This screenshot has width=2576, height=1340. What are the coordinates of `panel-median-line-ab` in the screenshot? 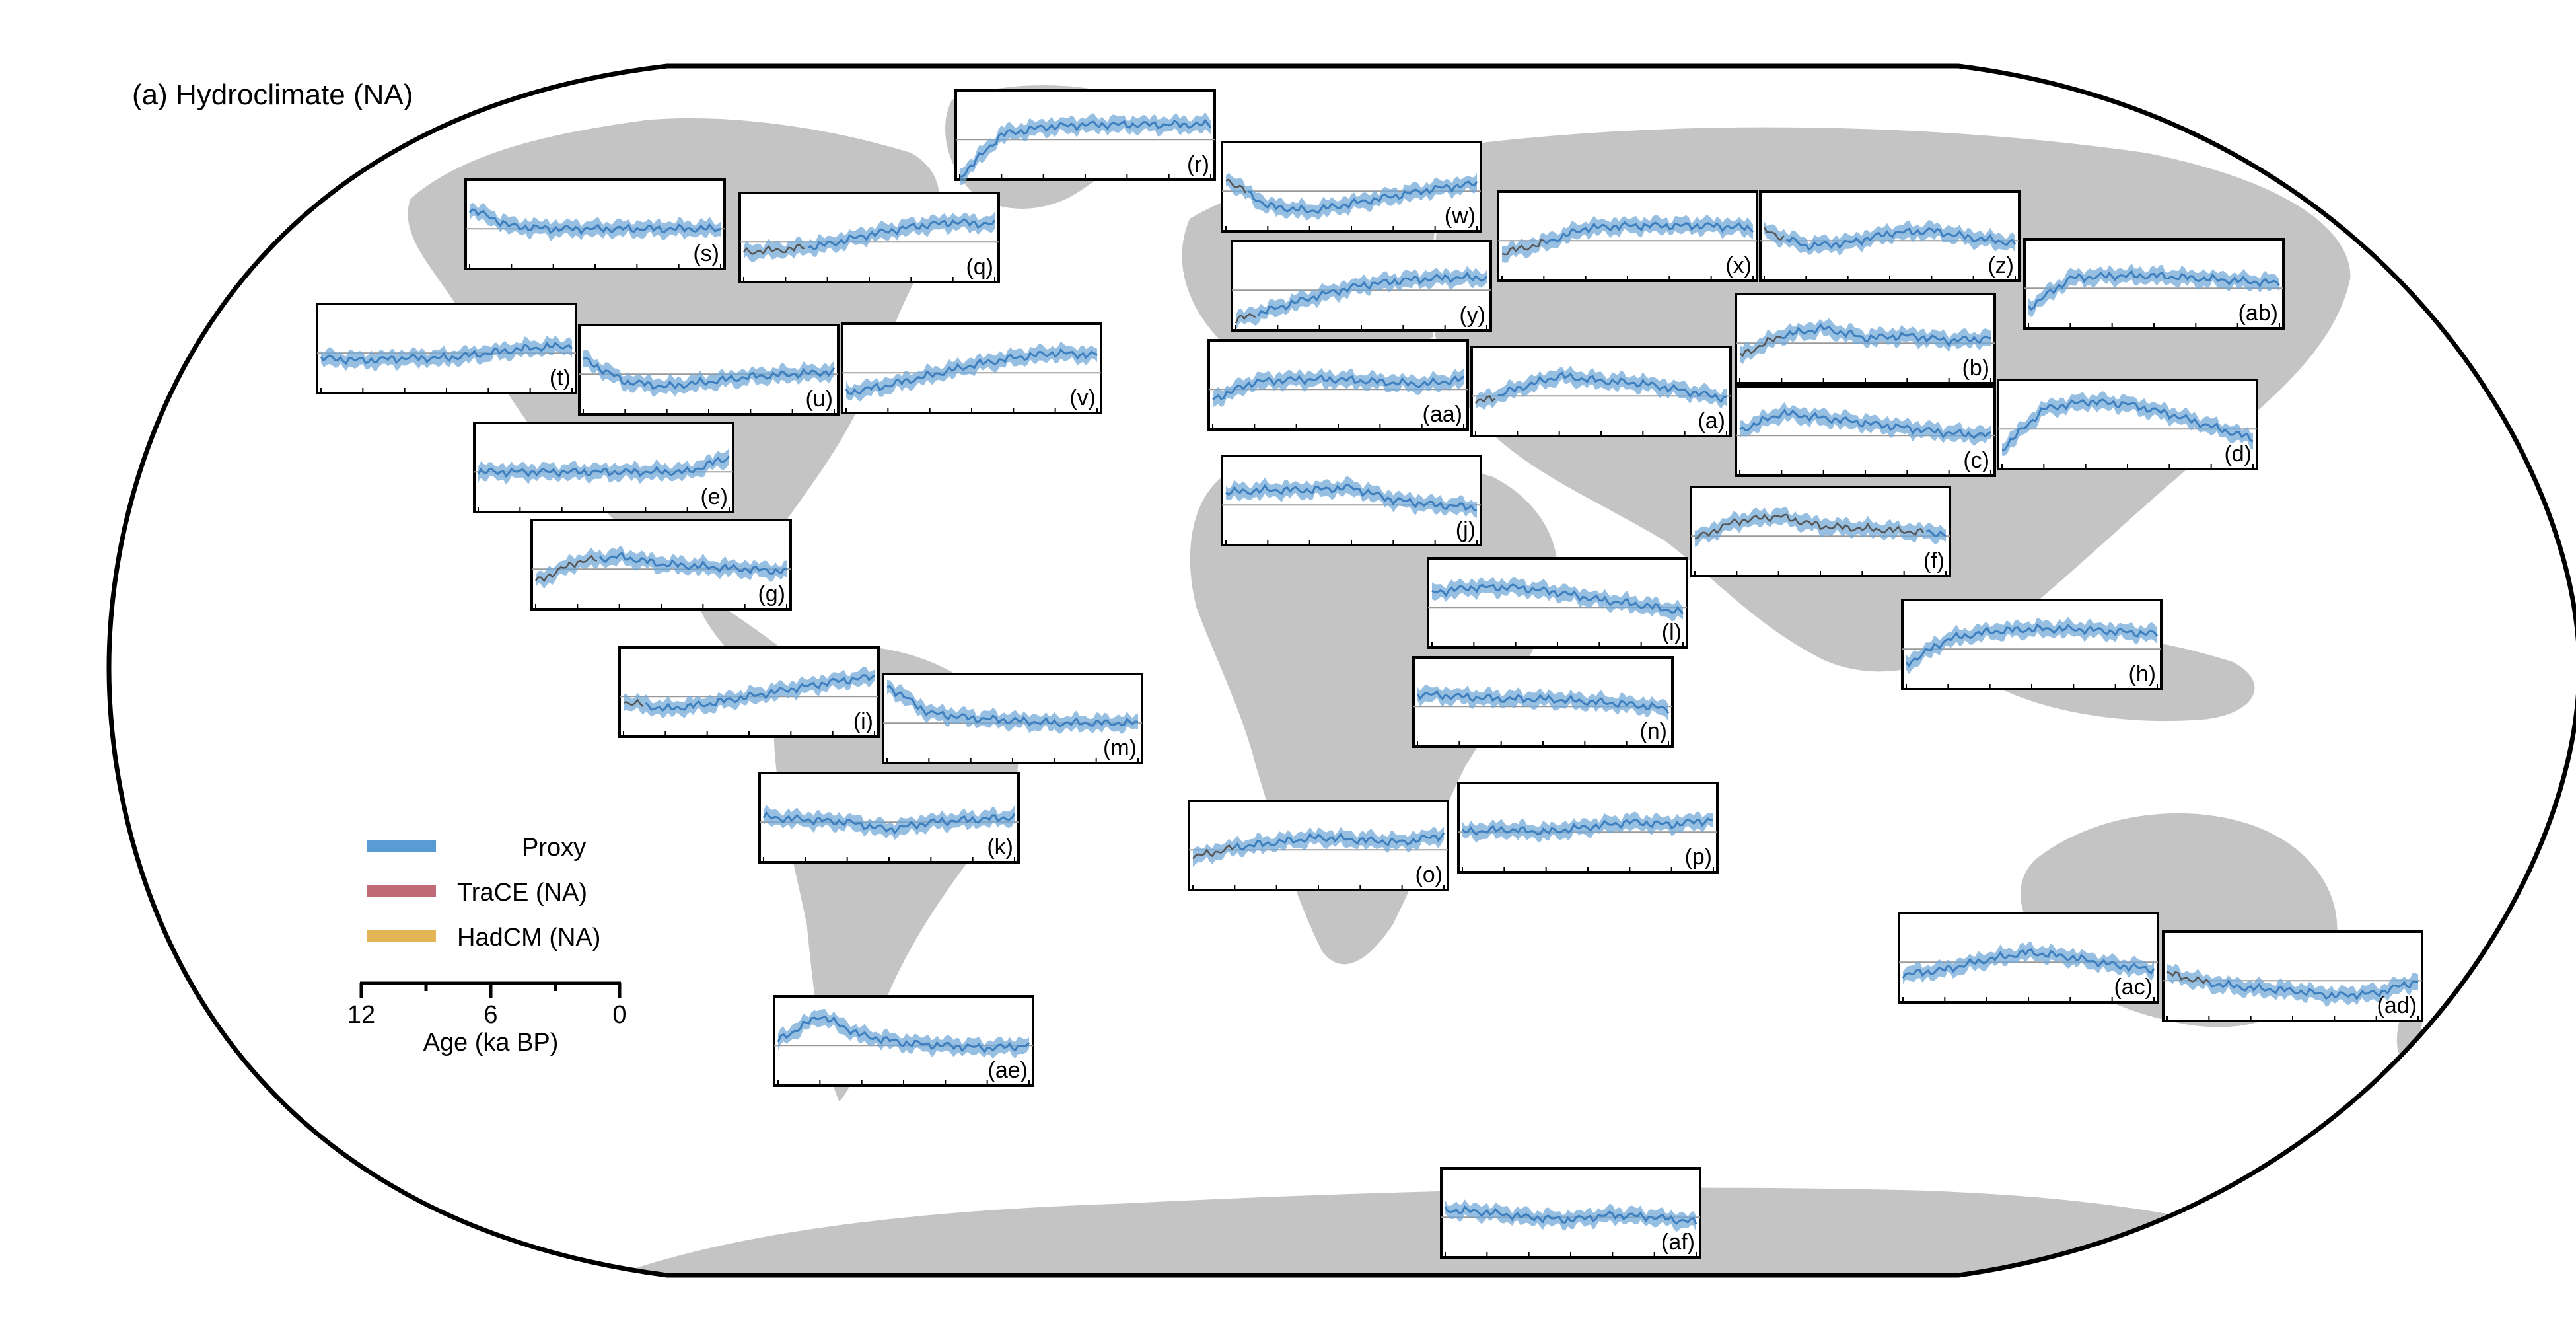 It's located at (2154, 290).